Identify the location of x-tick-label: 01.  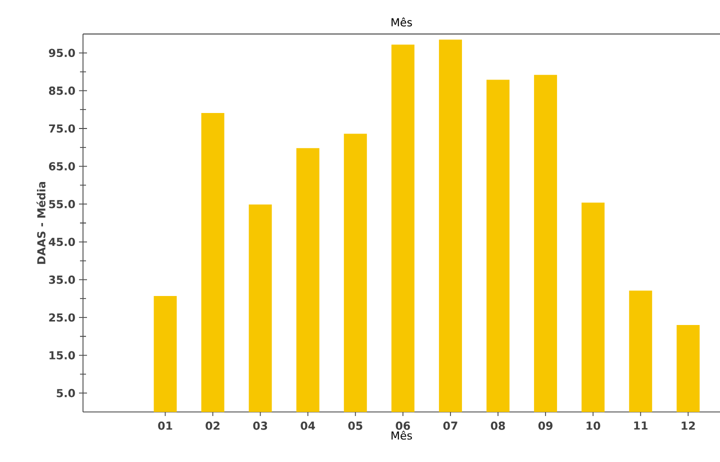
(165, 426).